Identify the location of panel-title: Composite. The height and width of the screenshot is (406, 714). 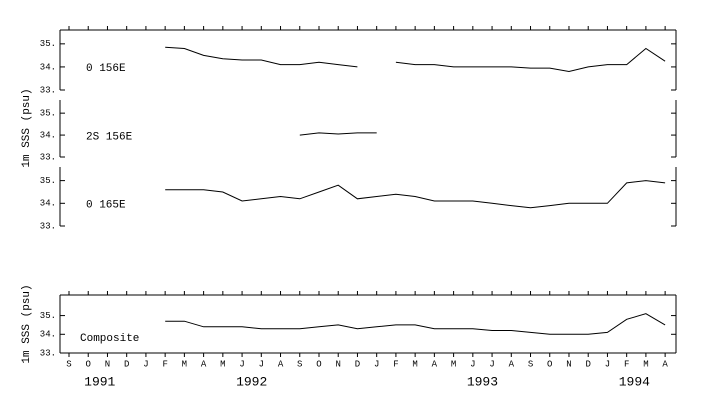
(109, 339).